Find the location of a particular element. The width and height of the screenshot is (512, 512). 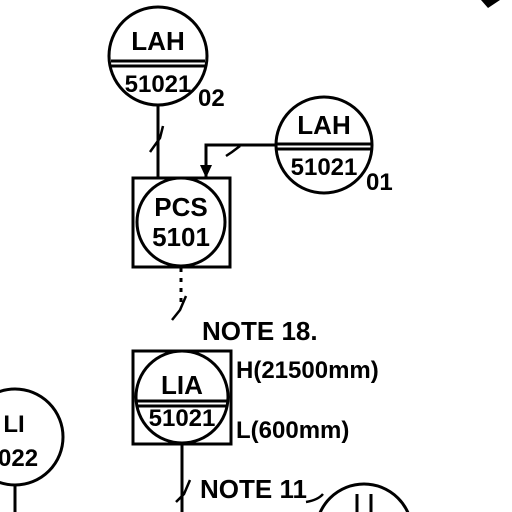

lah-right-number: 51021 is located at coordinates (324, 167).